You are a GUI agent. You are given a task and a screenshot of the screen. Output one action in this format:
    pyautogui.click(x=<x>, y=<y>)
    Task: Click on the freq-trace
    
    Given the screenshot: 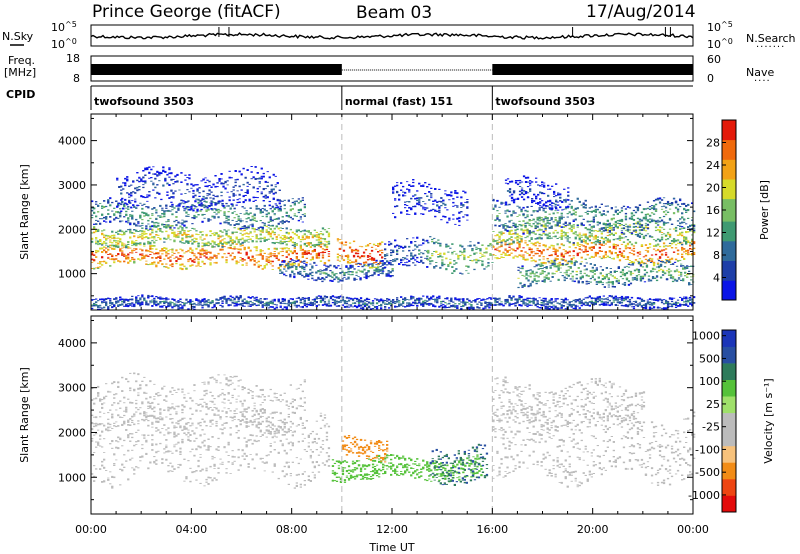 What is the action you would take?
    pyautogui.click(x=392, y=69)
    